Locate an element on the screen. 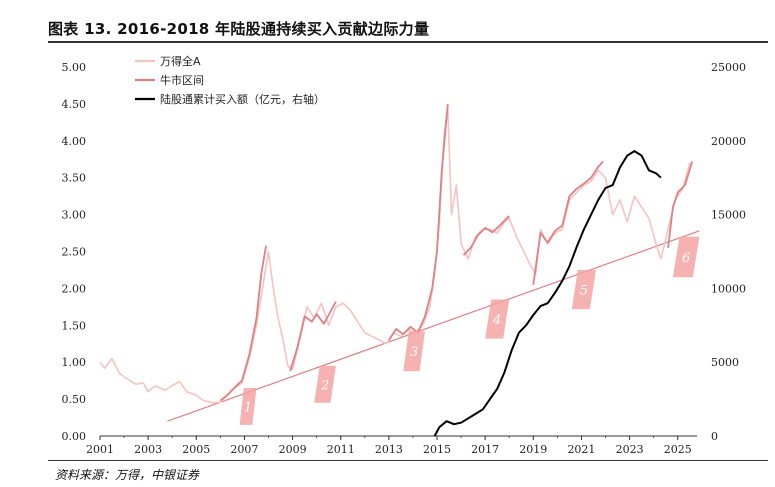 Image resolution: width=775 pixels, height=487 pixels. x-tick-label: 2023 is located at coordinates (630, 449).